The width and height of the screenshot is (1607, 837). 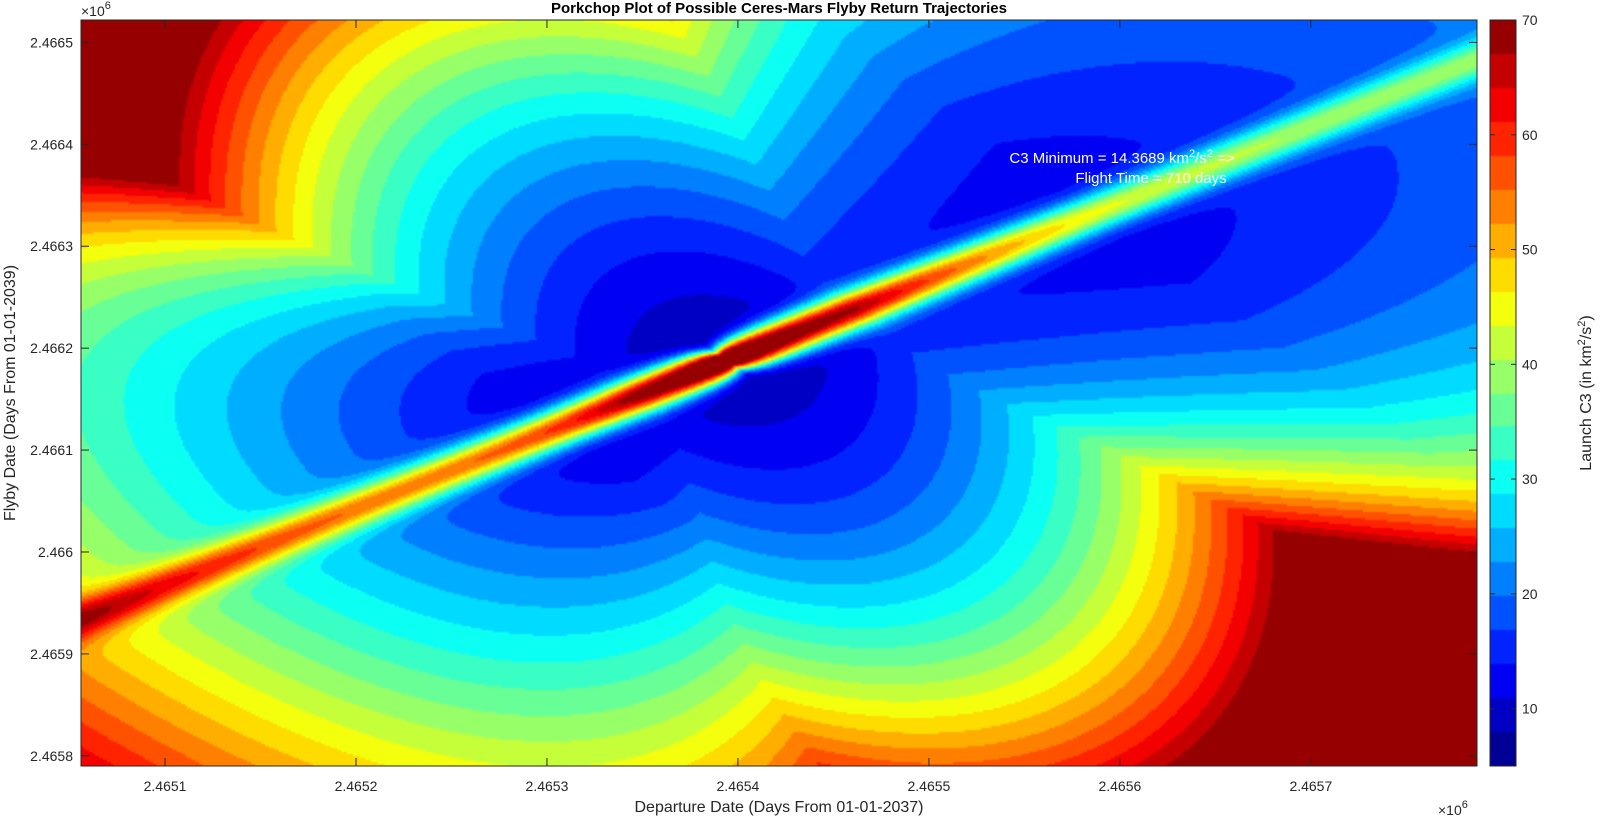 I want to click on colorbar-tick-label: 30, so click(x=1530, y=479).